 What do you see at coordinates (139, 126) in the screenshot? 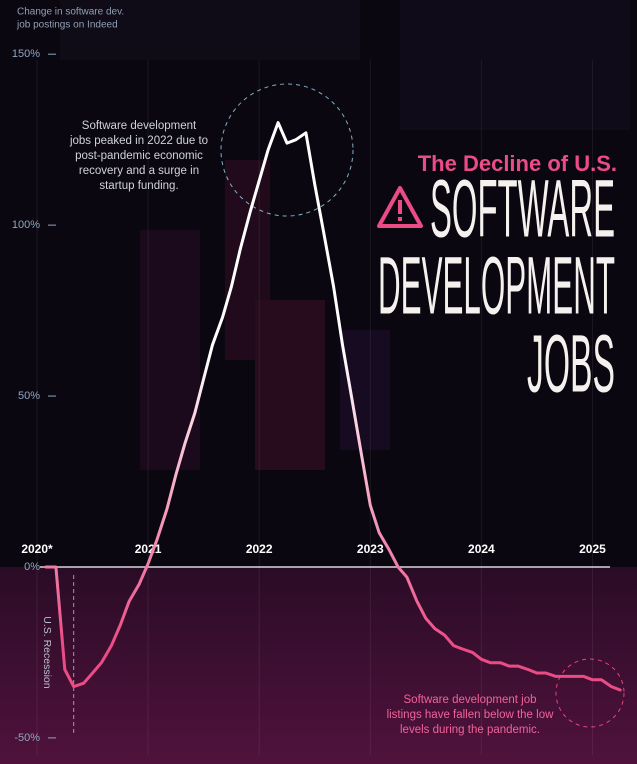
I see `annotation: Software development` at bounding box center [139, 126].